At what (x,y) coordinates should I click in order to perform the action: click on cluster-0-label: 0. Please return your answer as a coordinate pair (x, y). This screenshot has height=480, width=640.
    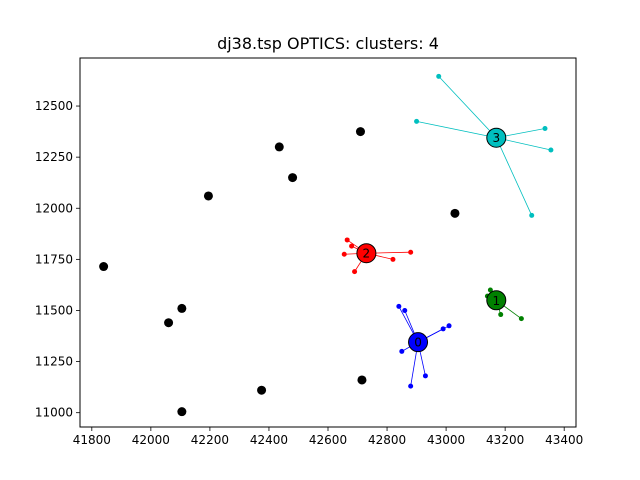
    Looking at the image, I should click on (418, 343).